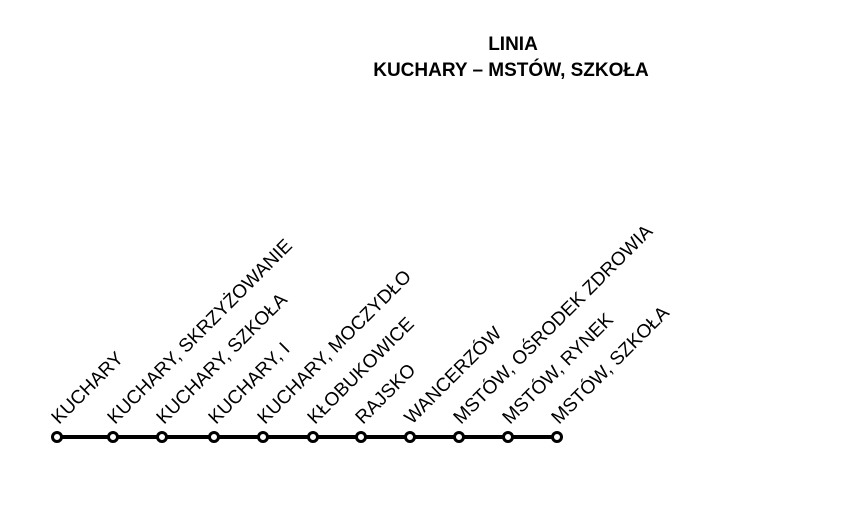 The image size is (851, 522). I want to click on title: LINIA, so click(513, 44).